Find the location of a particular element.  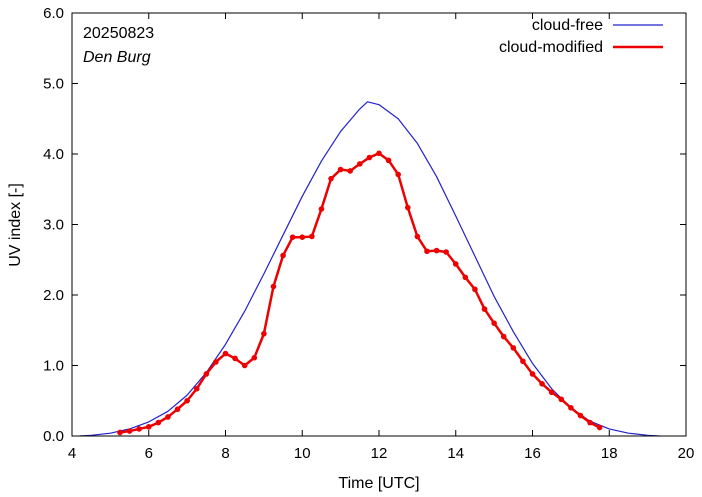

date-label: 20250823 is located at coordinates (118, 33).